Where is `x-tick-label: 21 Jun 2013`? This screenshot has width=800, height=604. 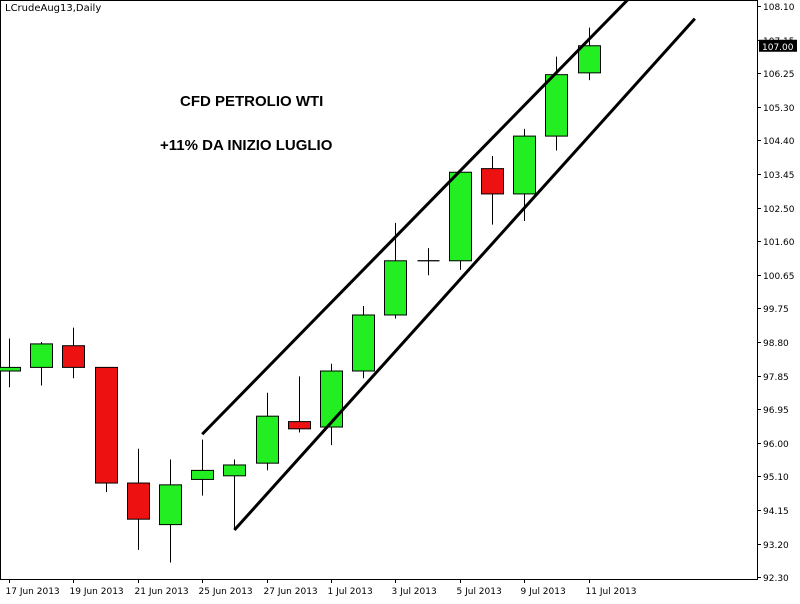 x-tick-label: 21 Jun 2013 is located at coordinates (162, 592).